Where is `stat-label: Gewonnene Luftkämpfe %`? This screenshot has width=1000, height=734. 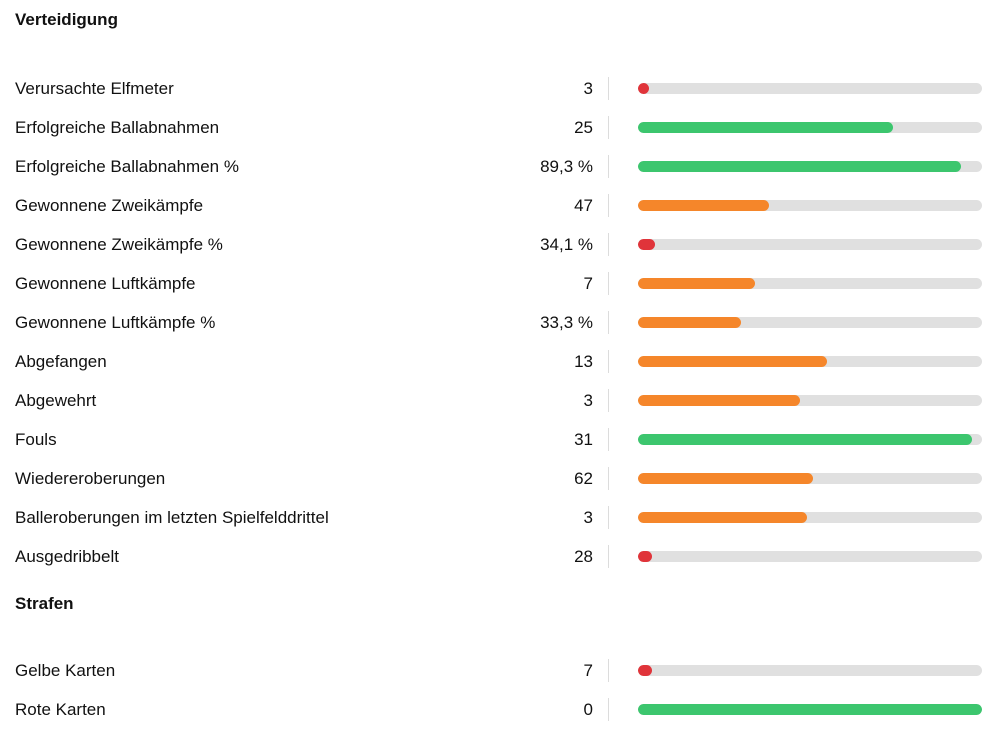 stat-label: Gewonnene Luftkämpfe % is located at coordinates (115, 322).